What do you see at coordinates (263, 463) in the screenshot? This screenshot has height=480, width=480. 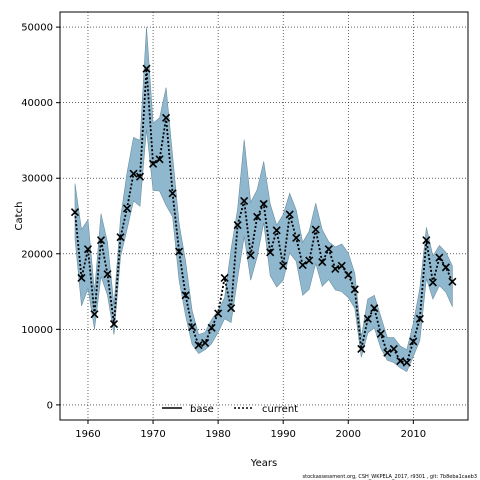 I see `x-axis-label: Years` at bounding box center [263, 463].